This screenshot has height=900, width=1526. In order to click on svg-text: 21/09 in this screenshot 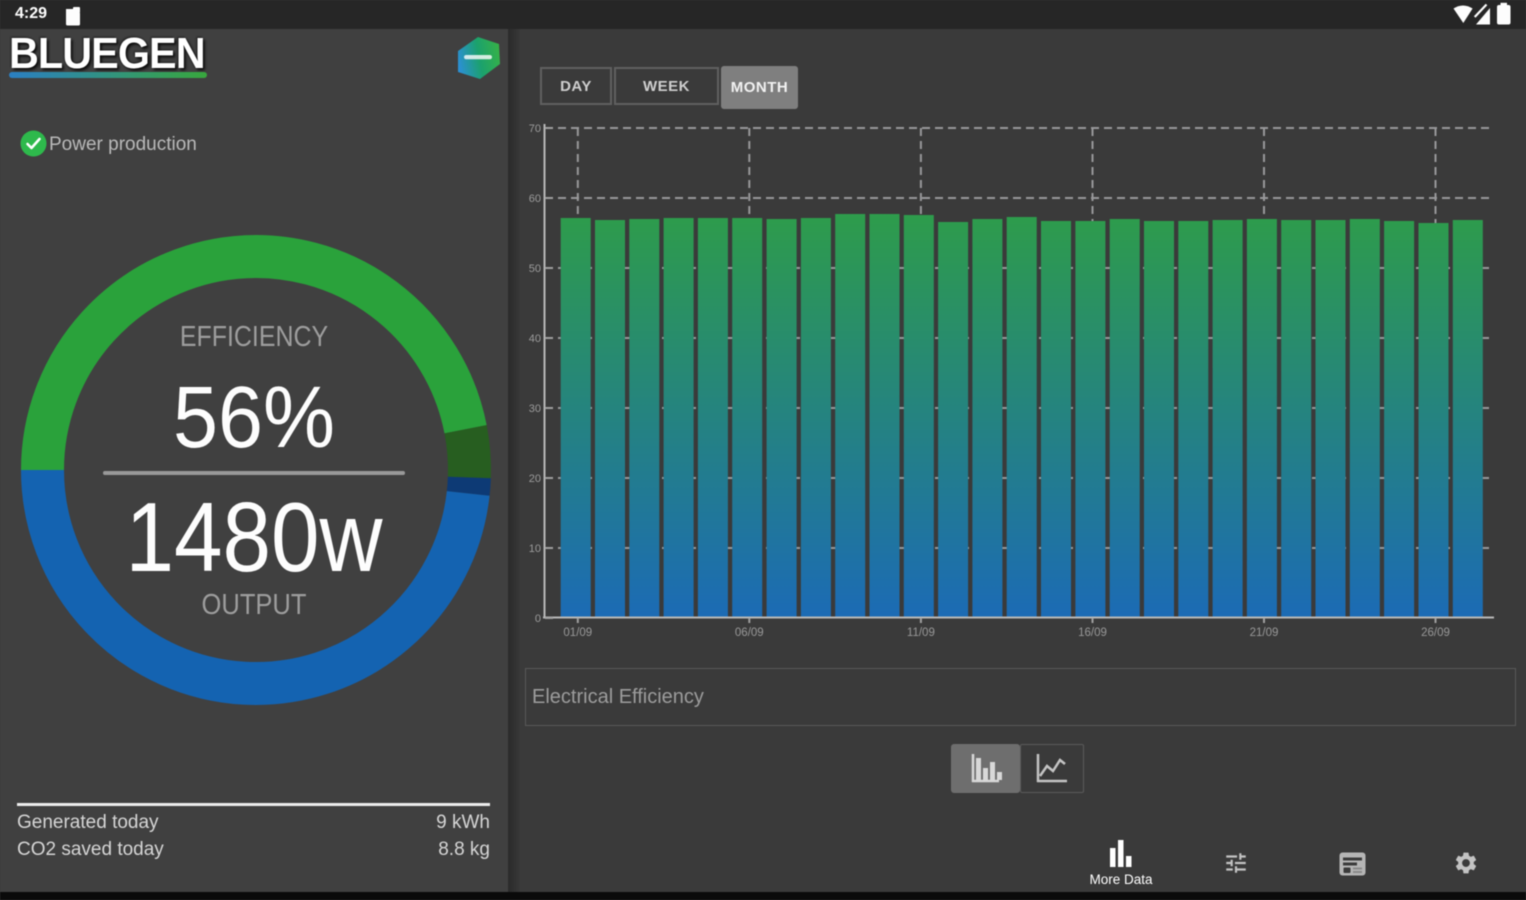, I will do `click(1264, 633)`.